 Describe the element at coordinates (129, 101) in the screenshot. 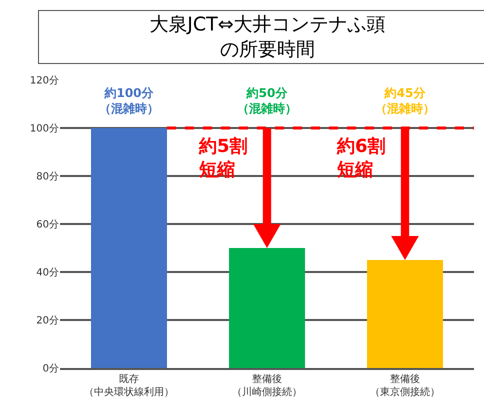

I see `annotation: 約100分（混雑時）` at that location.